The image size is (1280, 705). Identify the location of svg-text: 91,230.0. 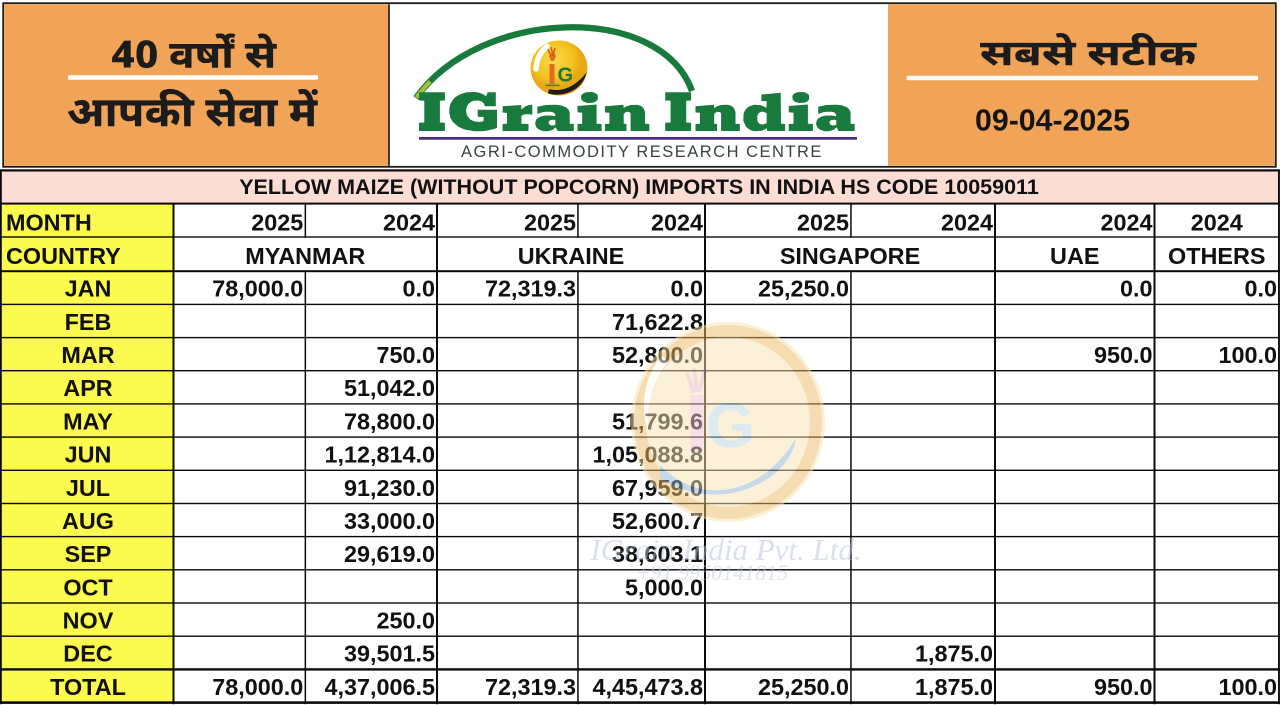
(389, 488).